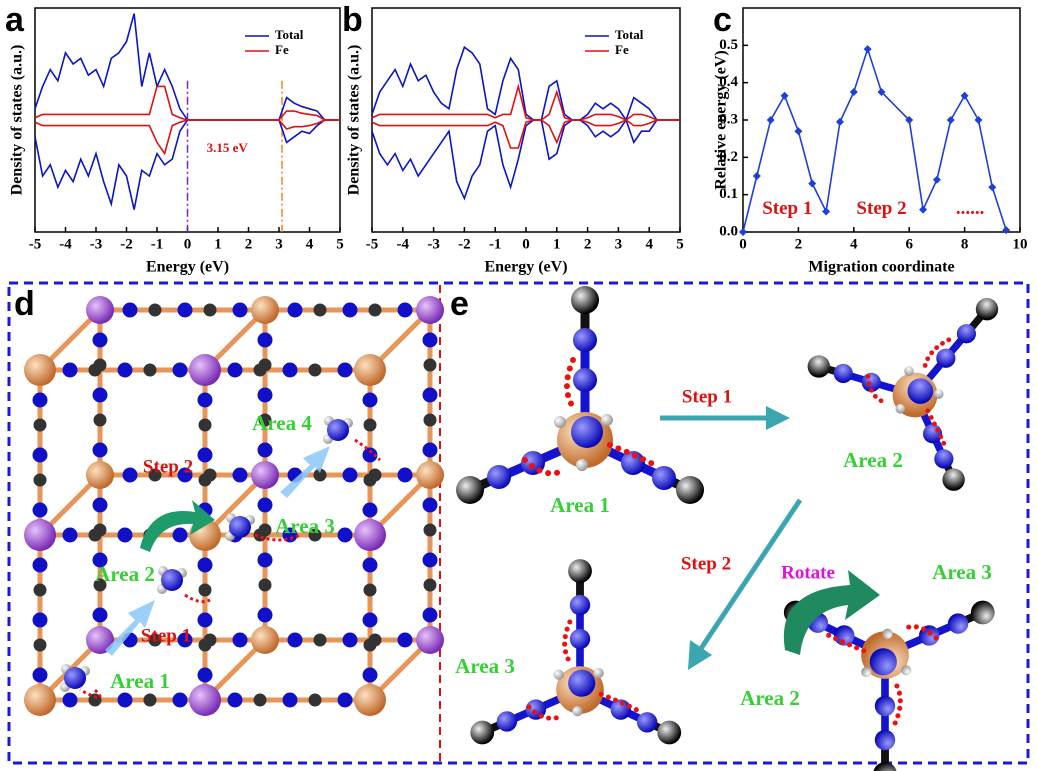 This screenshot has width=1037, height=771. Describe the element at coordinates (728, 45) in the screenshot. I see `y-tick-label: 0.5` at that location.